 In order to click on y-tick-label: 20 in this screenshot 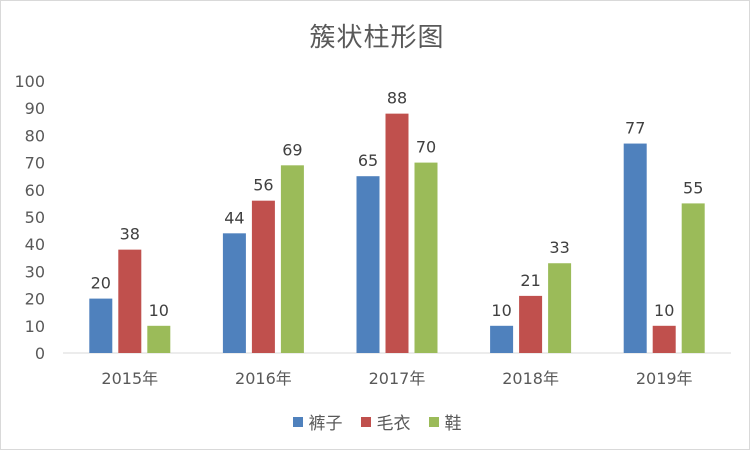, I will do `click(35, 299)`.